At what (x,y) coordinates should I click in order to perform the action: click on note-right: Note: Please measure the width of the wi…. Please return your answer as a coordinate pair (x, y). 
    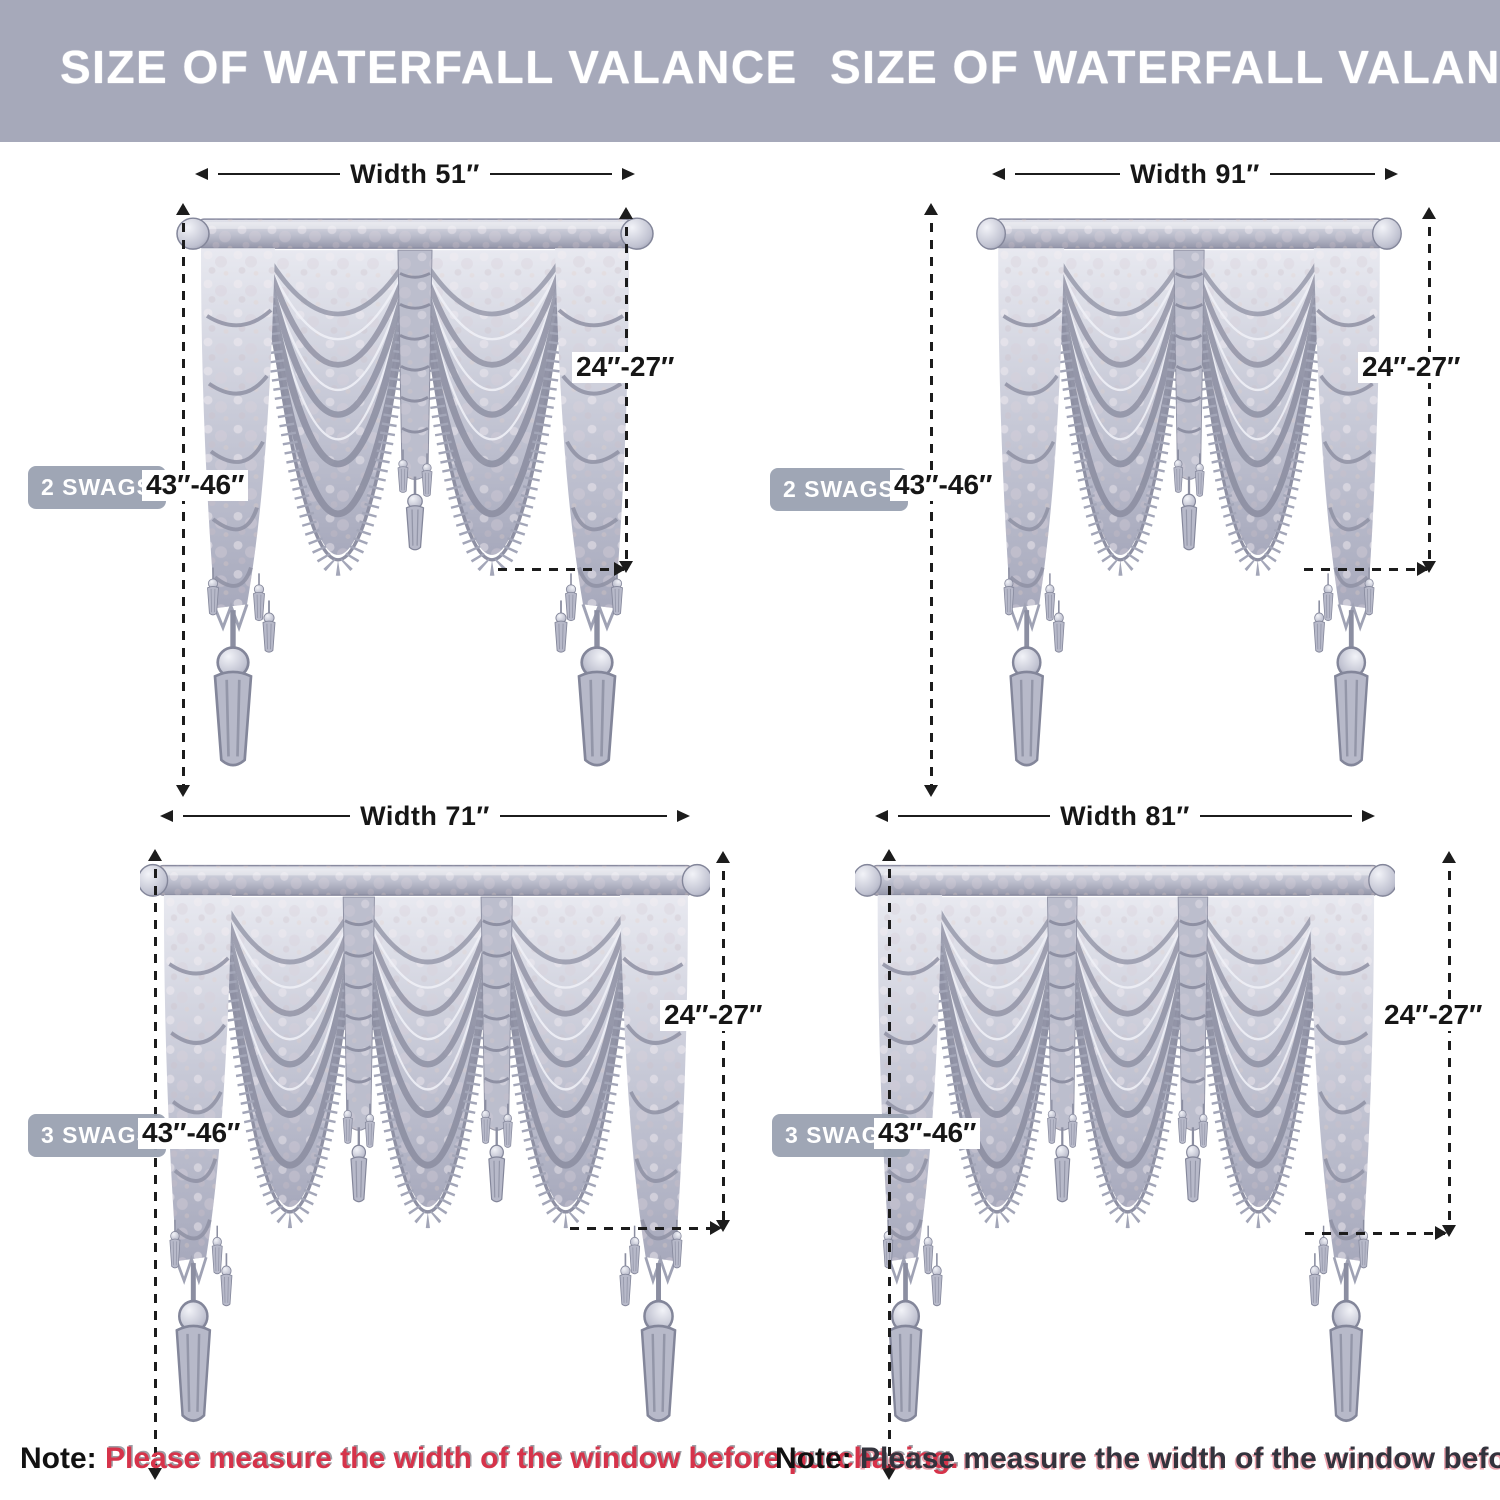
    Looking at the image, I should click on (1137, 1459).